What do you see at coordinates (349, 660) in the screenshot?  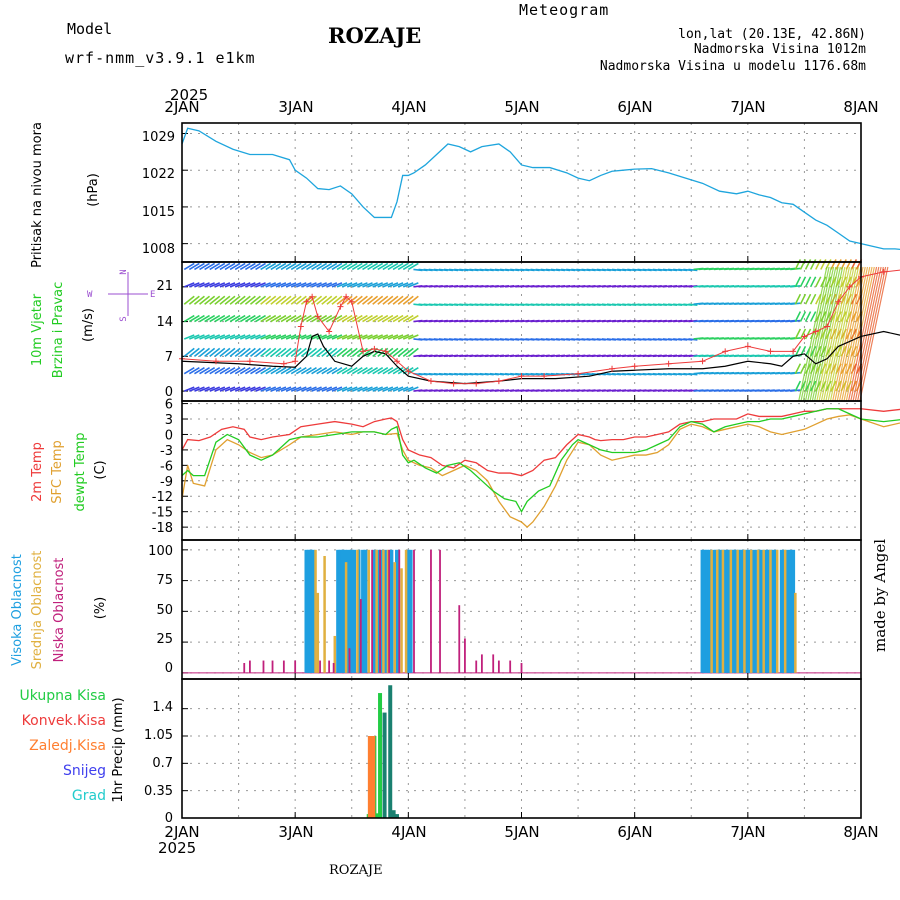 I see `cloud-low-bar` at bounding box center [349, 660].